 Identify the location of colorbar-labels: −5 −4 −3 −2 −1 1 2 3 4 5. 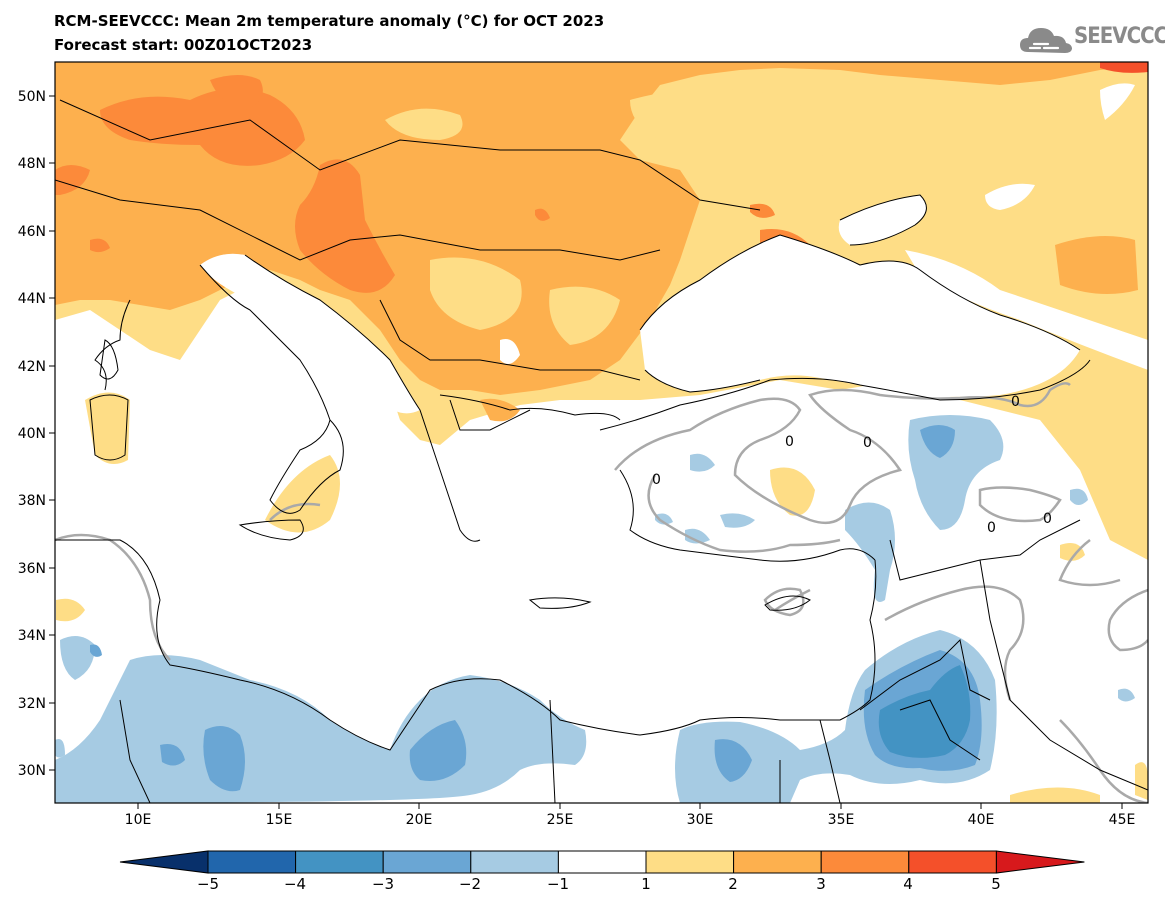
(599, 884).